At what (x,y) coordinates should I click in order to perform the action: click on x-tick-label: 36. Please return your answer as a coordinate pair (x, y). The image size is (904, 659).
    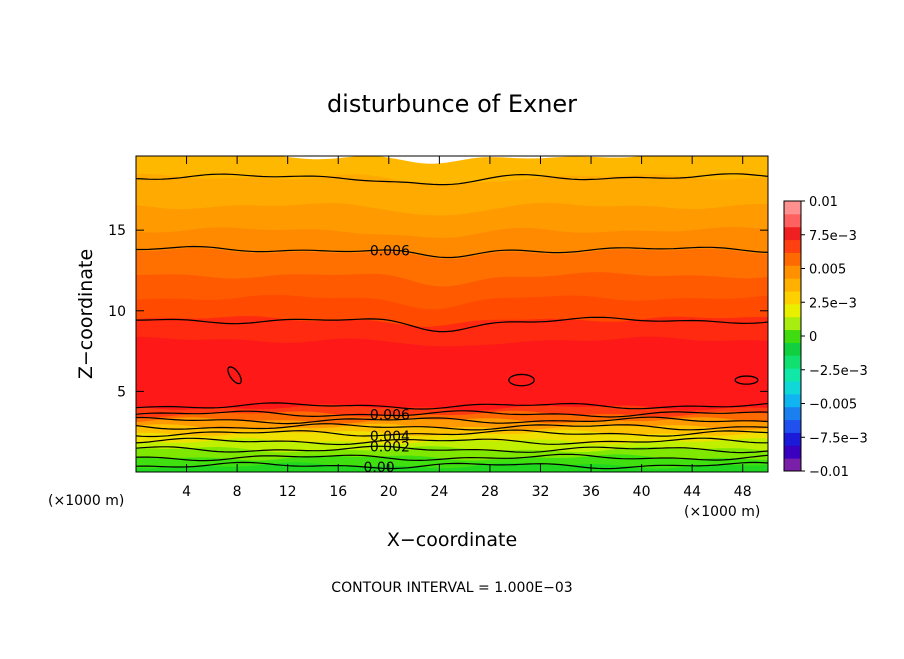
    Looking at the image, I should click on (591, 492).